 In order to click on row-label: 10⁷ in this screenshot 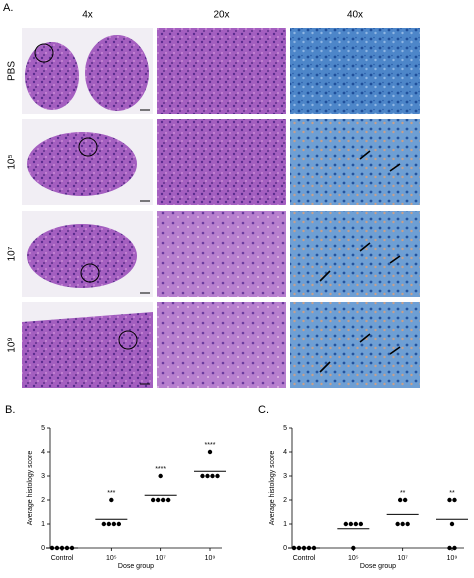, I will do `click(12, 253)`.